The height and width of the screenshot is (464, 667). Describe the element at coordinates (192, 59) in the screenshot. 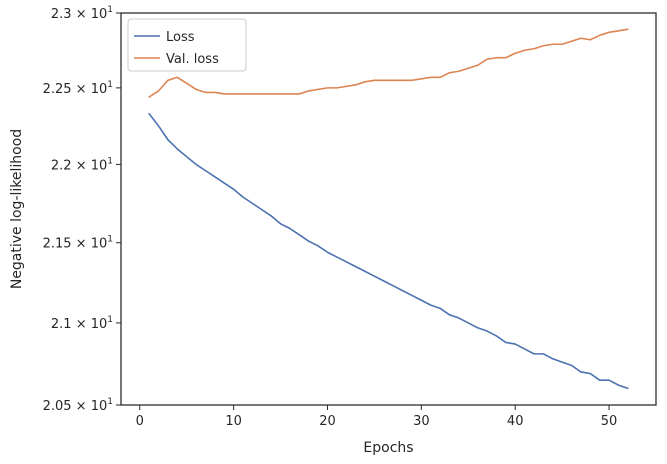

I see `legend-label-val-loss: Val. loss` at that location.